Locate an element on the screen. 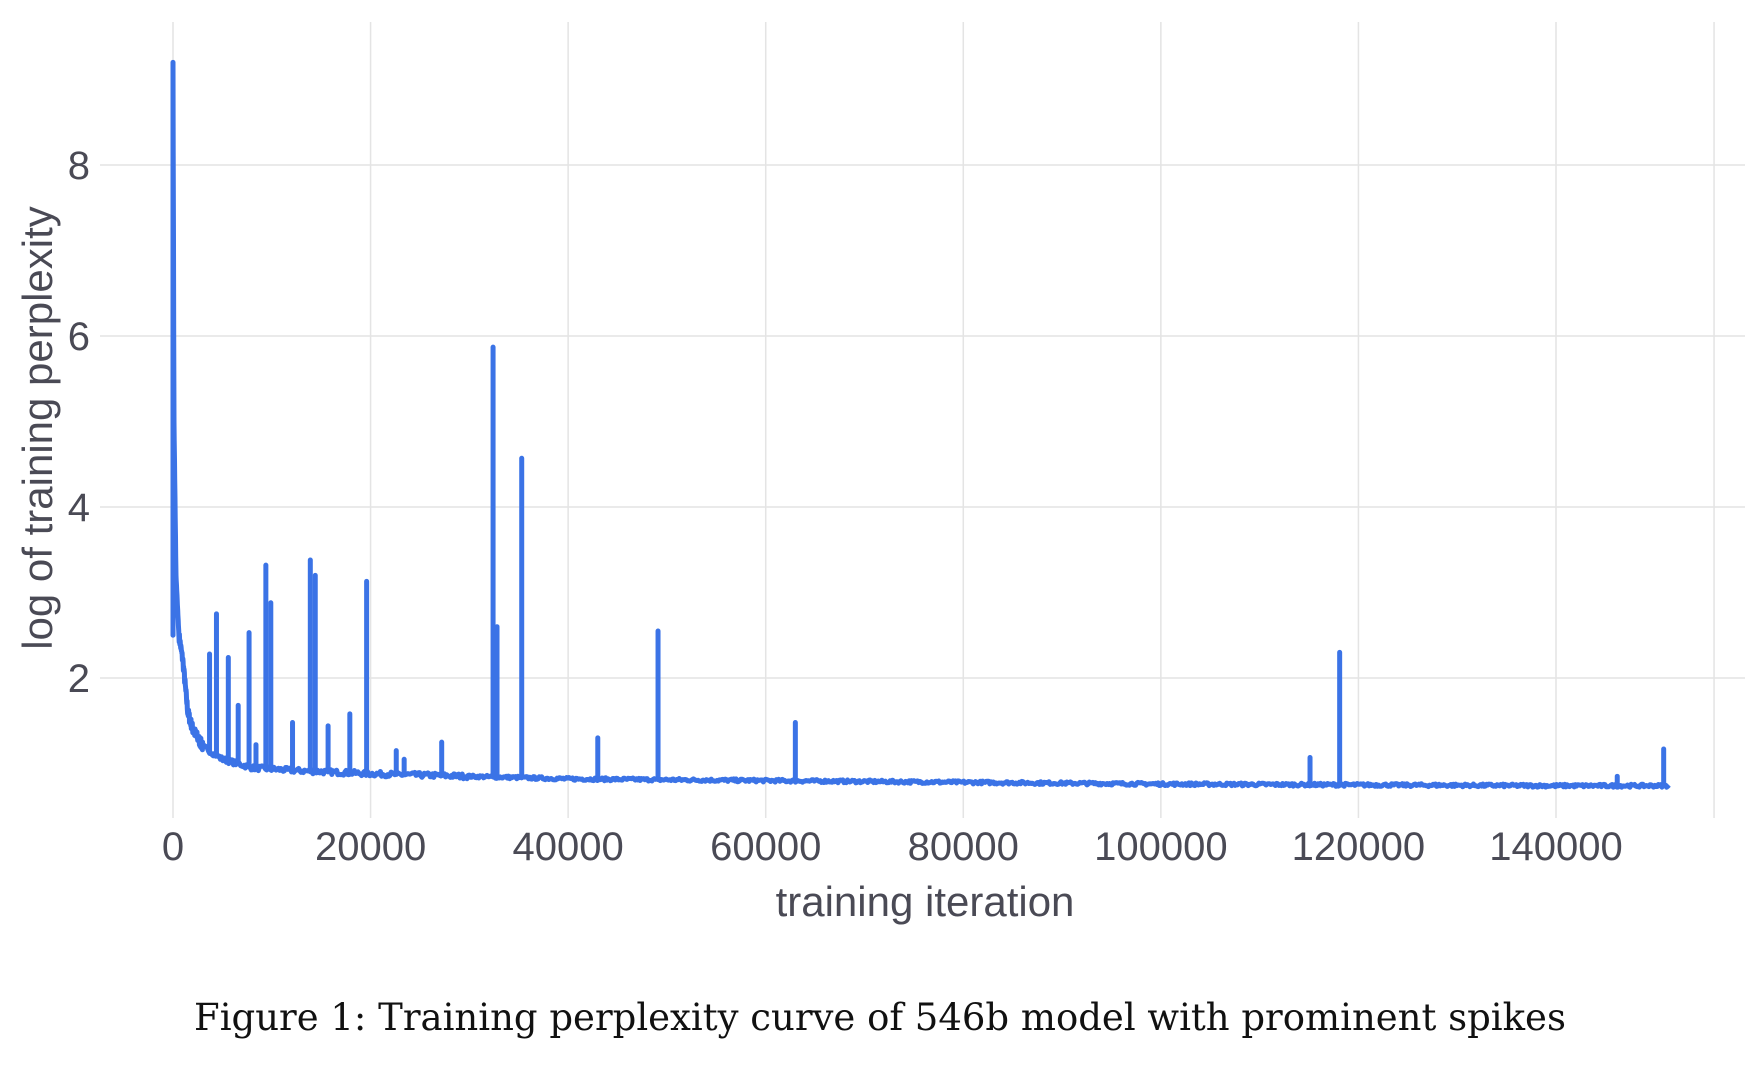 The image size is (1760, 1072). x-tick-label: 80000 is located at coordinates (963, 847).